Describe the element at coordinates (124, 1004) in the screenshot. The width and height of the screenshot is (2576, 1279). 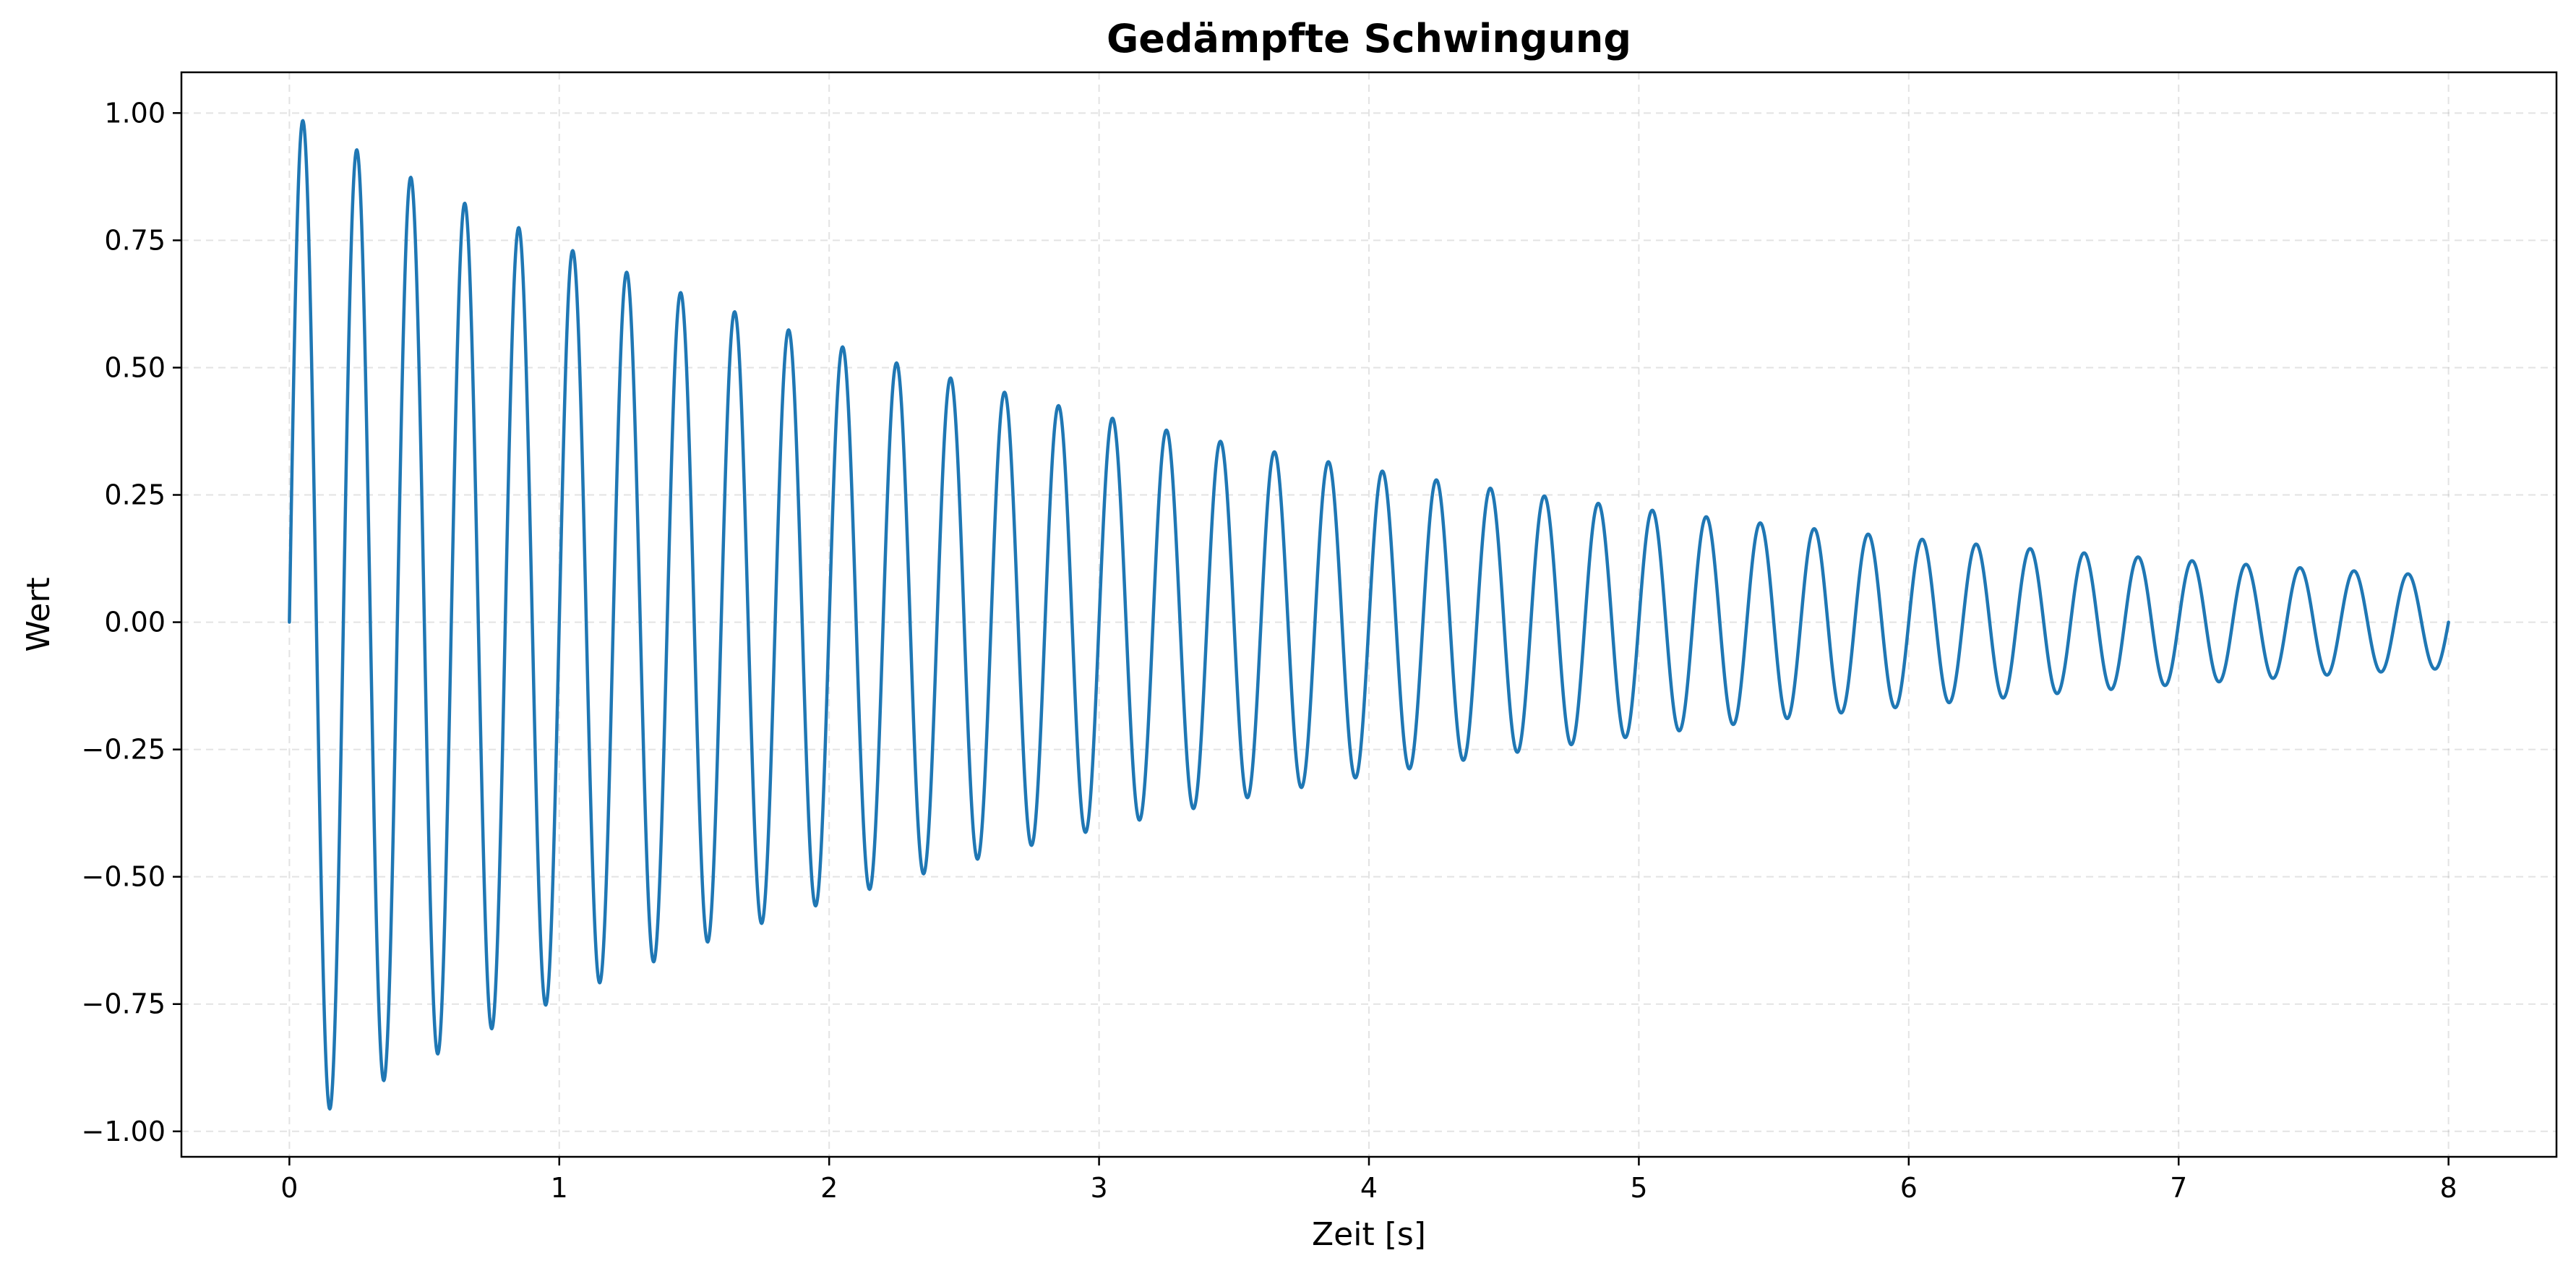
I see `y-tick-label: −0.75` at that location.